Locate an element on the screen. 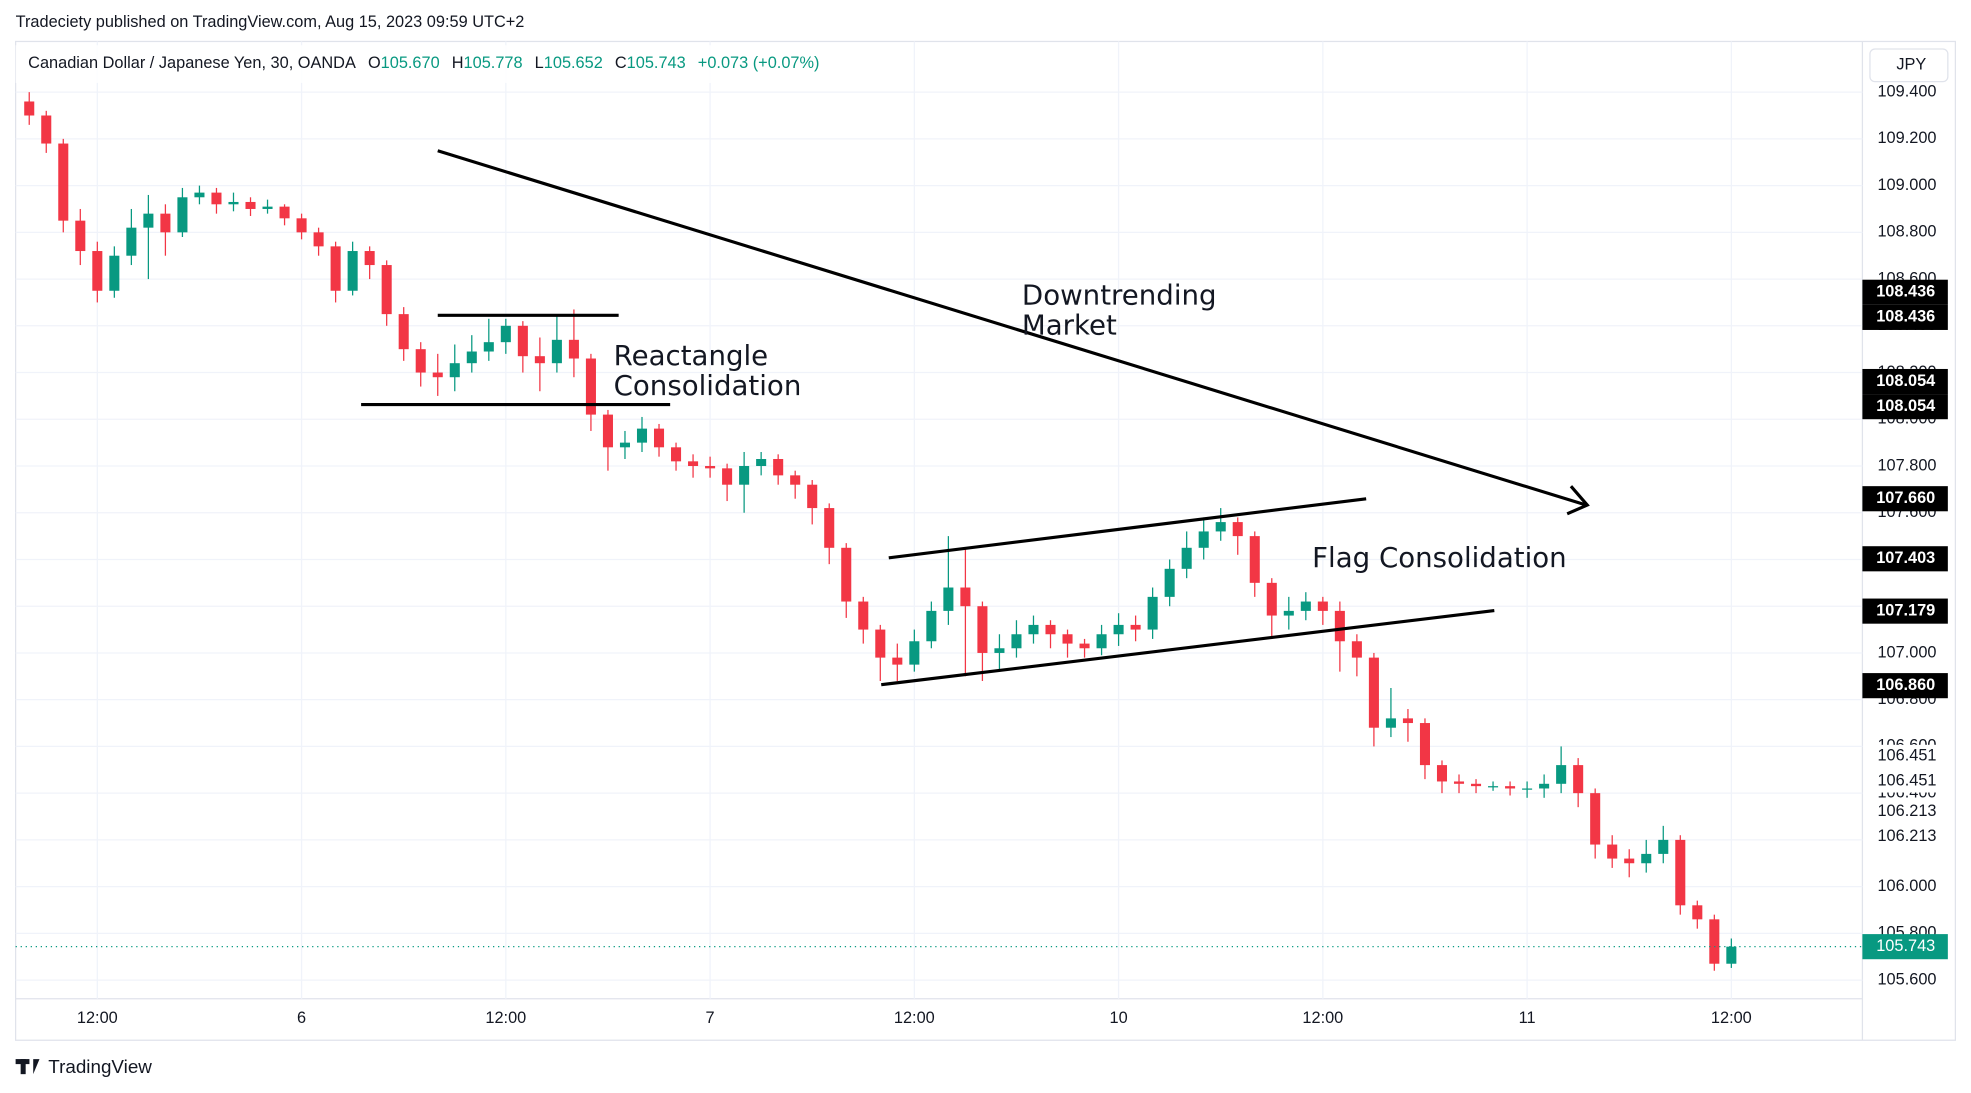  ohlc-key: C is located at coordinates (621, 63).